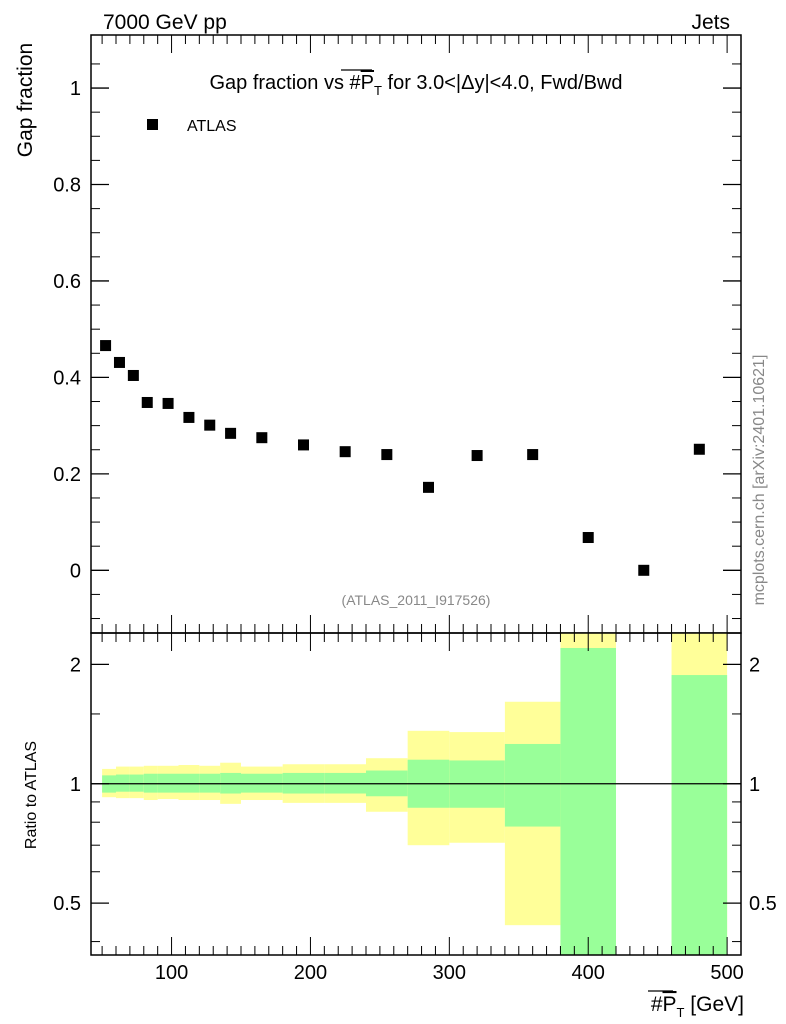 This screenshot has height=1024, width=786. I want to click on main-y-tick-label: 0.2, so click(67, 475).